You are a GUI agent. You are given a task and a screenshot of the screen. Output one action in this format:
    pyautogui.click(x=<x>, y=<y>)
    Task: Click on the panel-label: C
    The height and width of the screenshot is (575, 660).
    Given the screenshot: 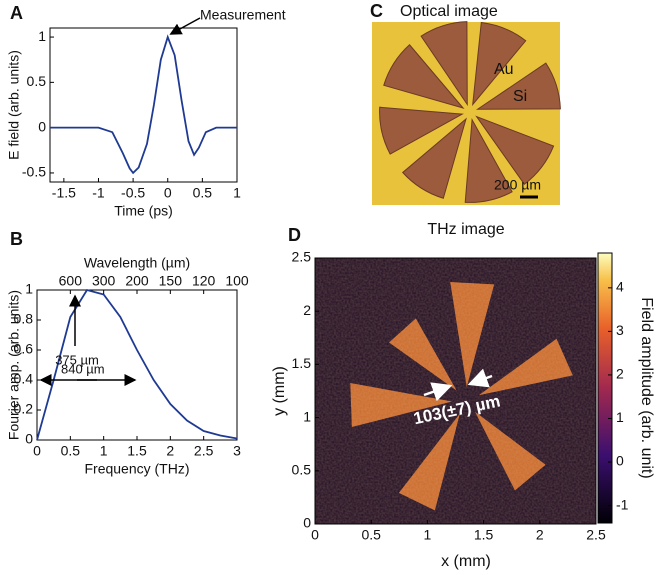 What is the action you would take?
    pyautogui.click(x=376, y=11)
    